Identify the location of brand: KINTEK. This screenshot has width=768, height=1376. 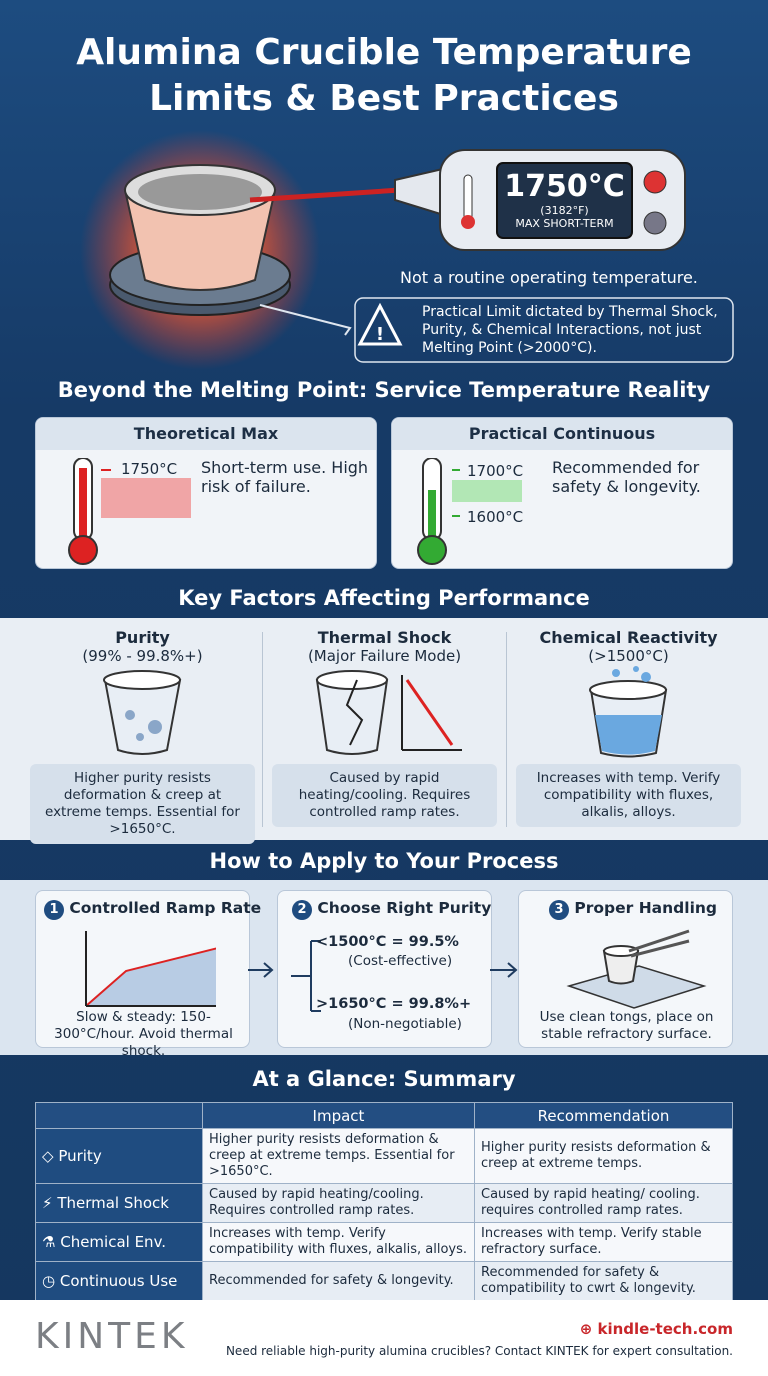
(112, 1336).